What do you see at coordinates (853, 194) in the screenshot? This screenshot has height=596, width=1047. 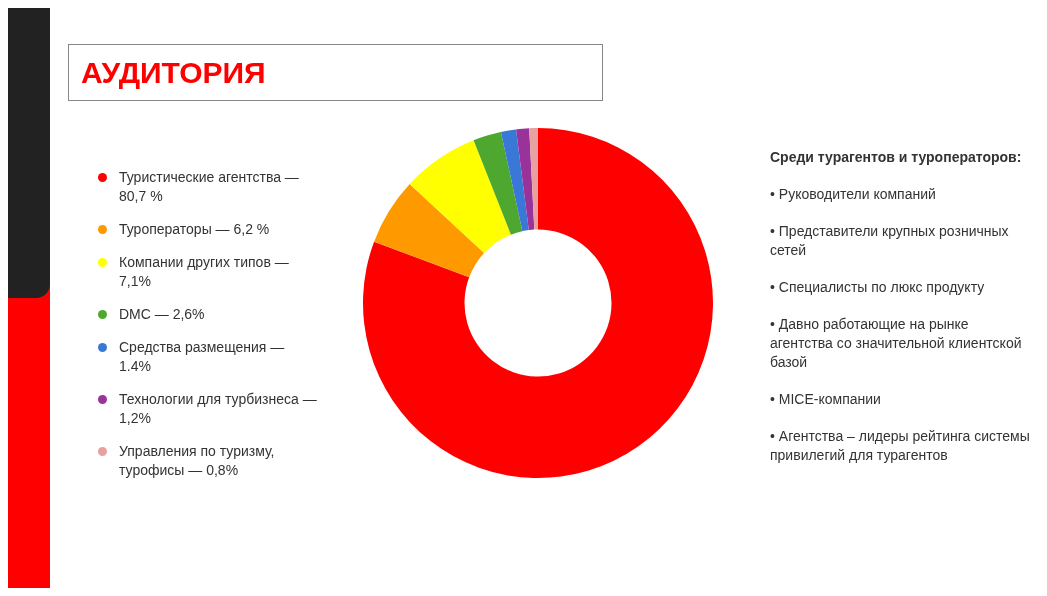 I see `text: • Руководители компаний` at bounding box center [853, 194].